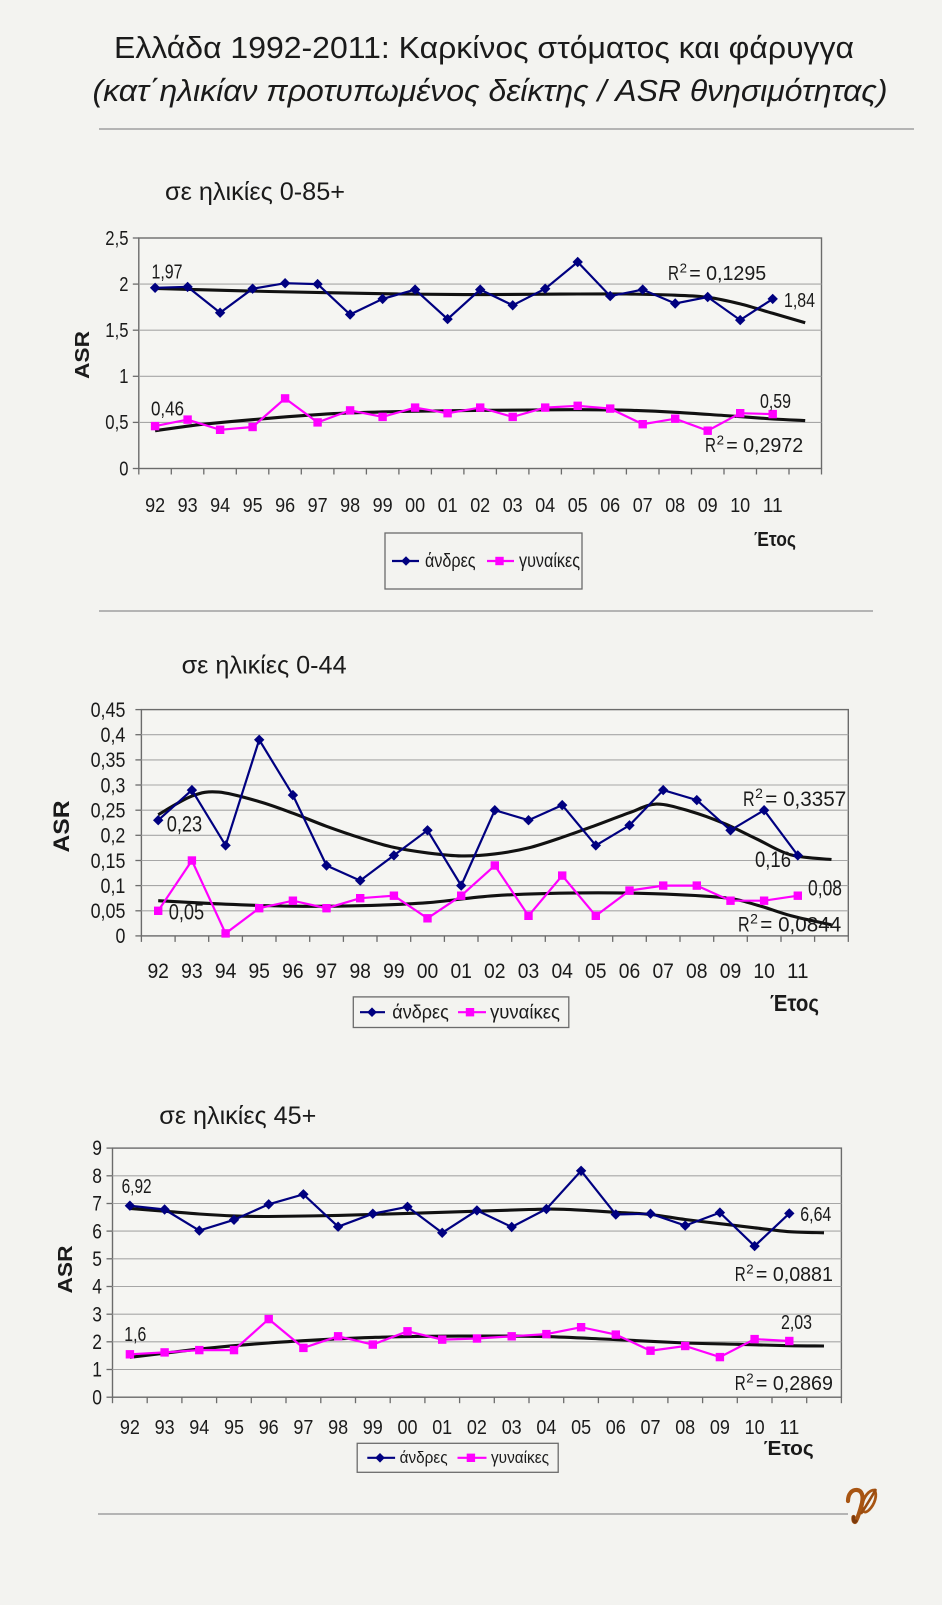 The image size is (942, 1605). I want to click on svg-text: 0,46, so click(167, 410).